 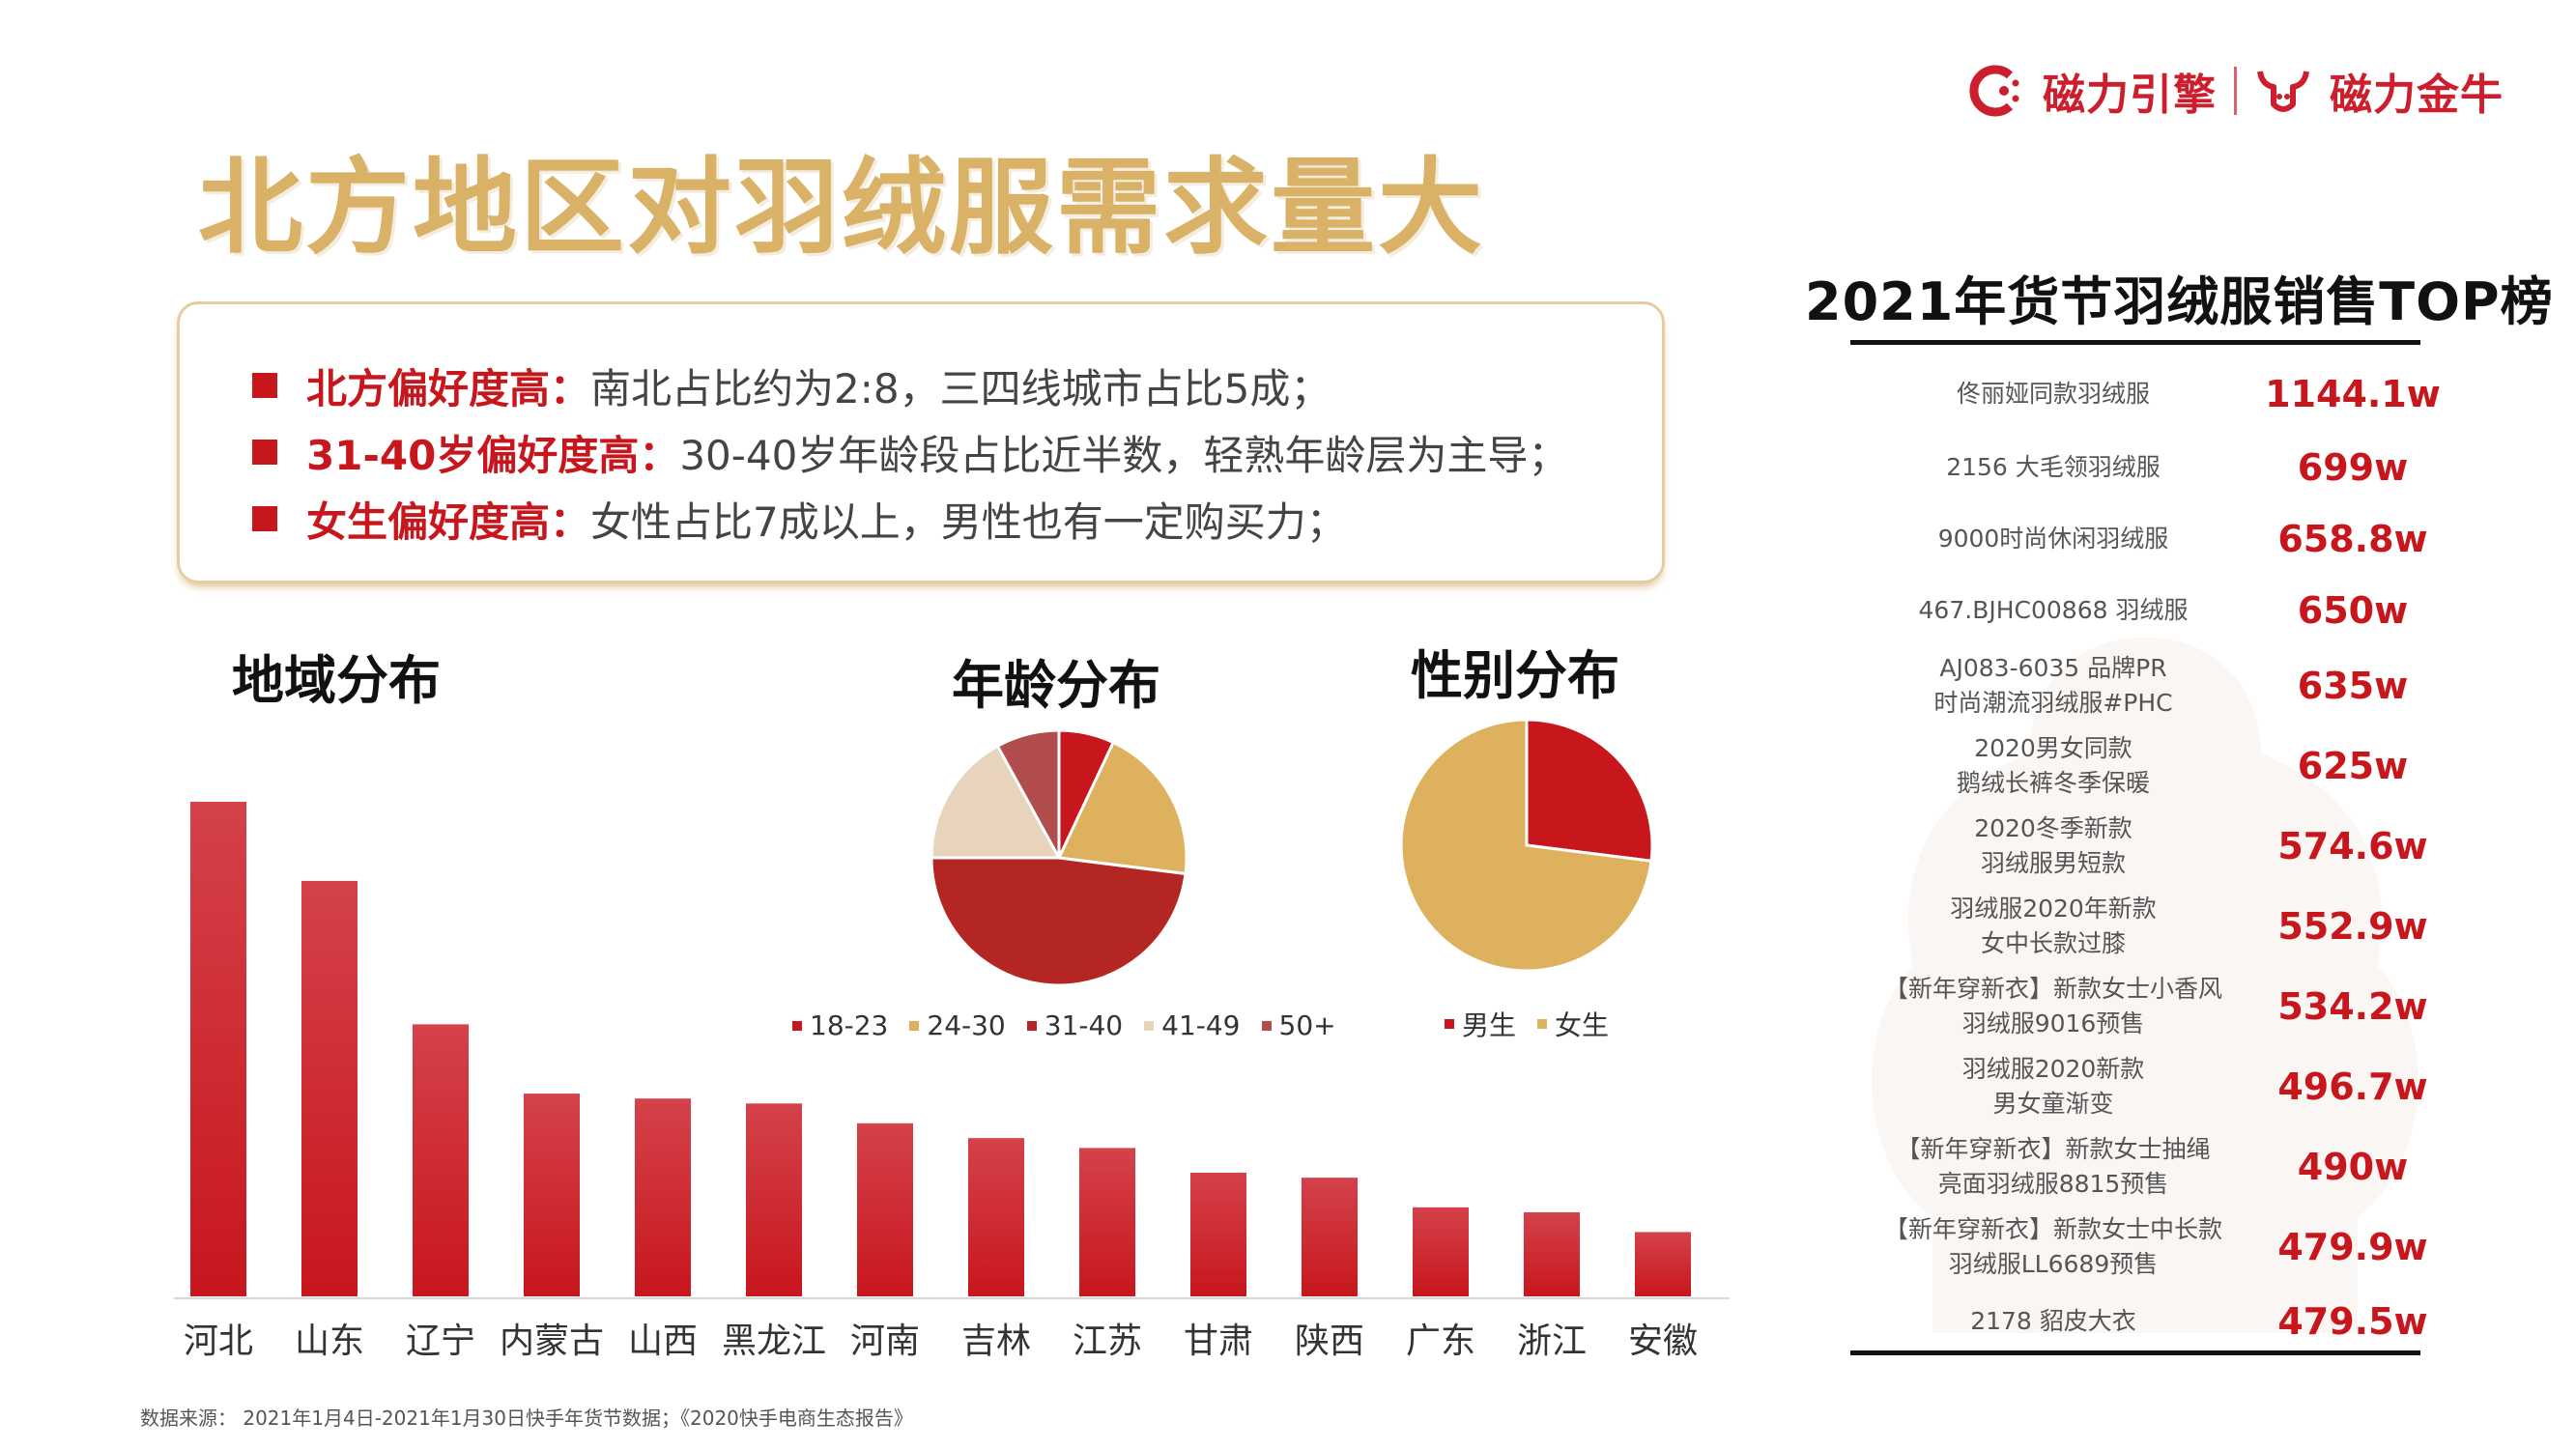 What do you see at coordinates (2053, 394) in the screenshot?
I see `product-name: 佟丽娅同款羽绒服` at bounding box center [2053, 394].